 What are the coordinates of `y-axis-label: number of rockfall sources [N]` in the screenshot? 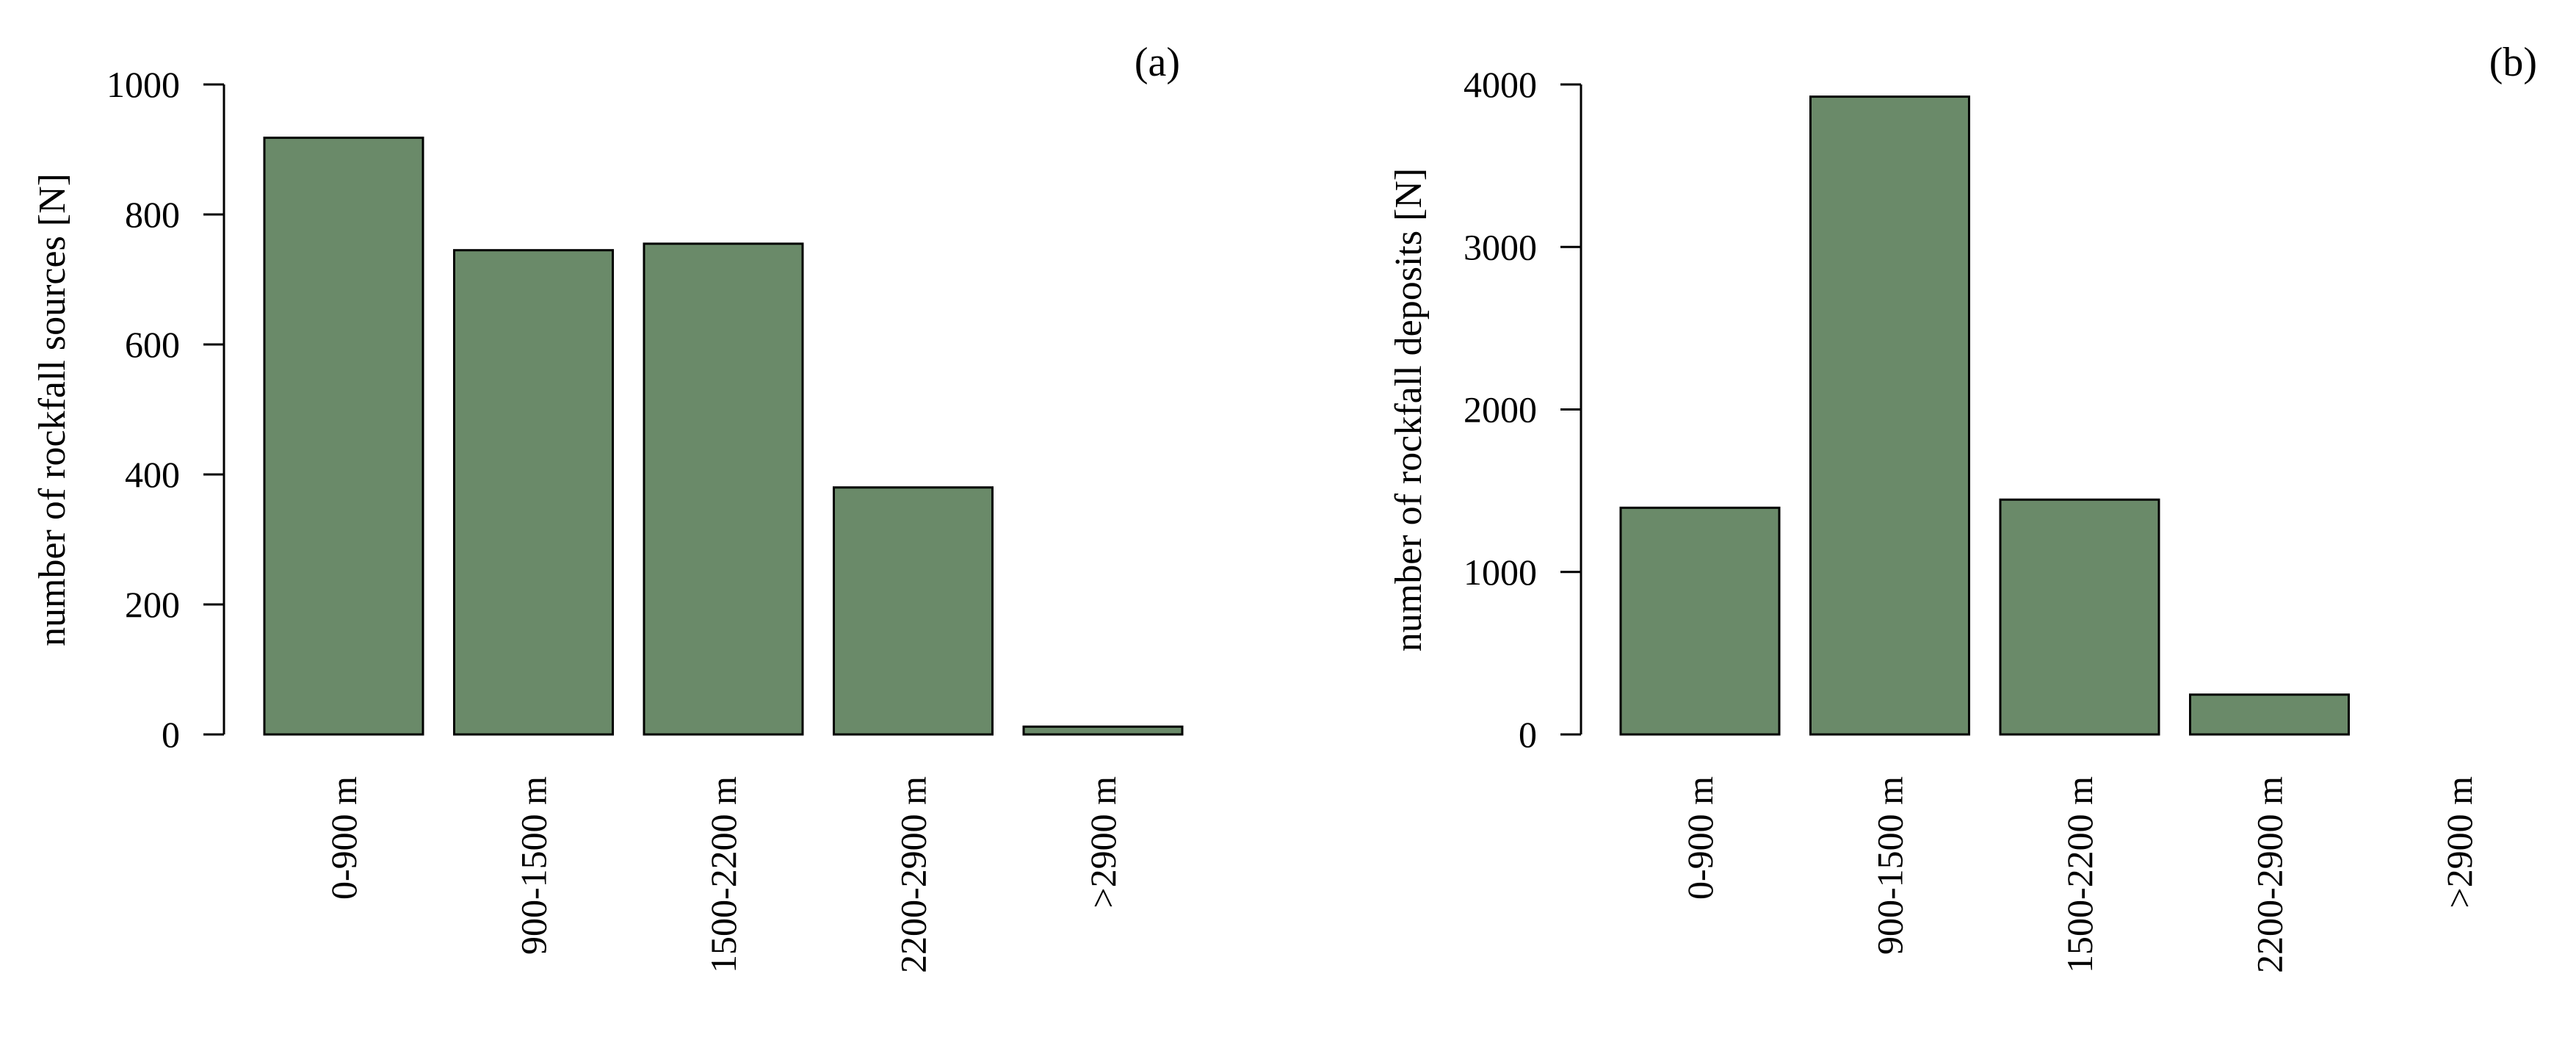 It's located at (52, 409).